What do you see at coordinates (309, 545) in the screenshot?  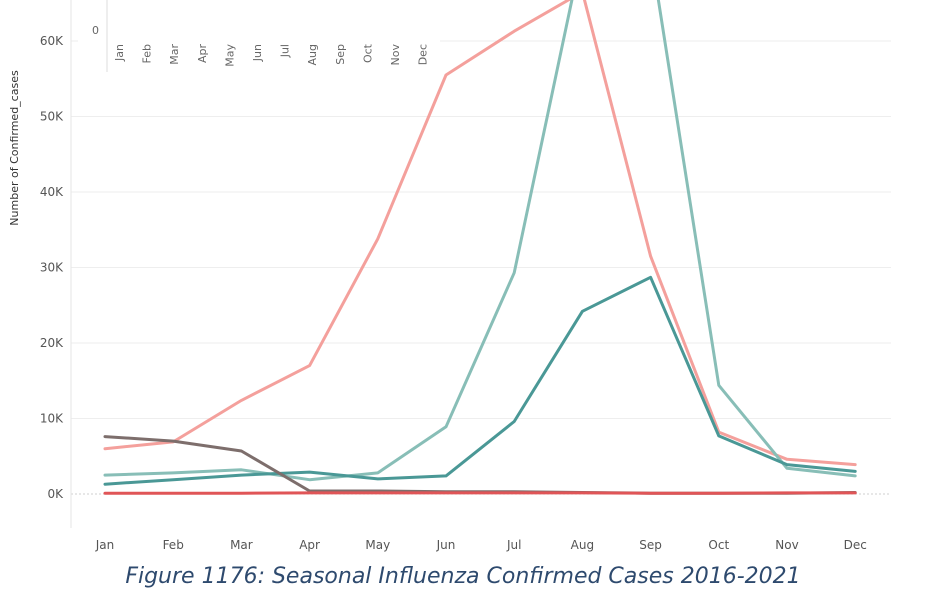 I see `x-tick-label: Apr` at bounding box center [309, 545].